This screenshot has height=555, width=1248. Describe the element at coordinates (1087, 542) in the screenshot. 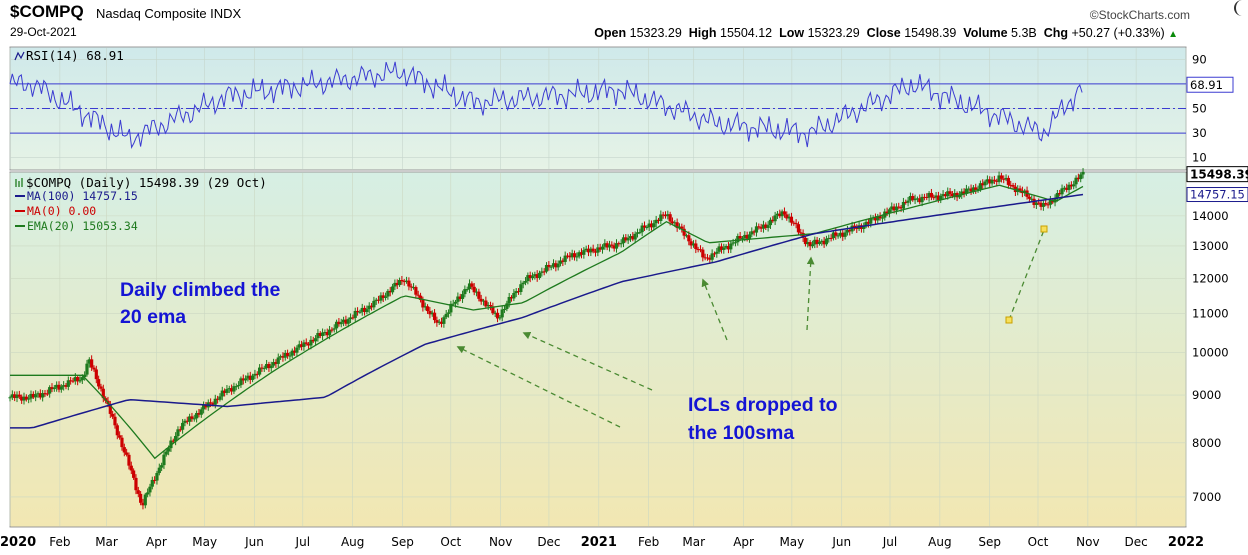

I see `x-axis-label: Nov` at that location.